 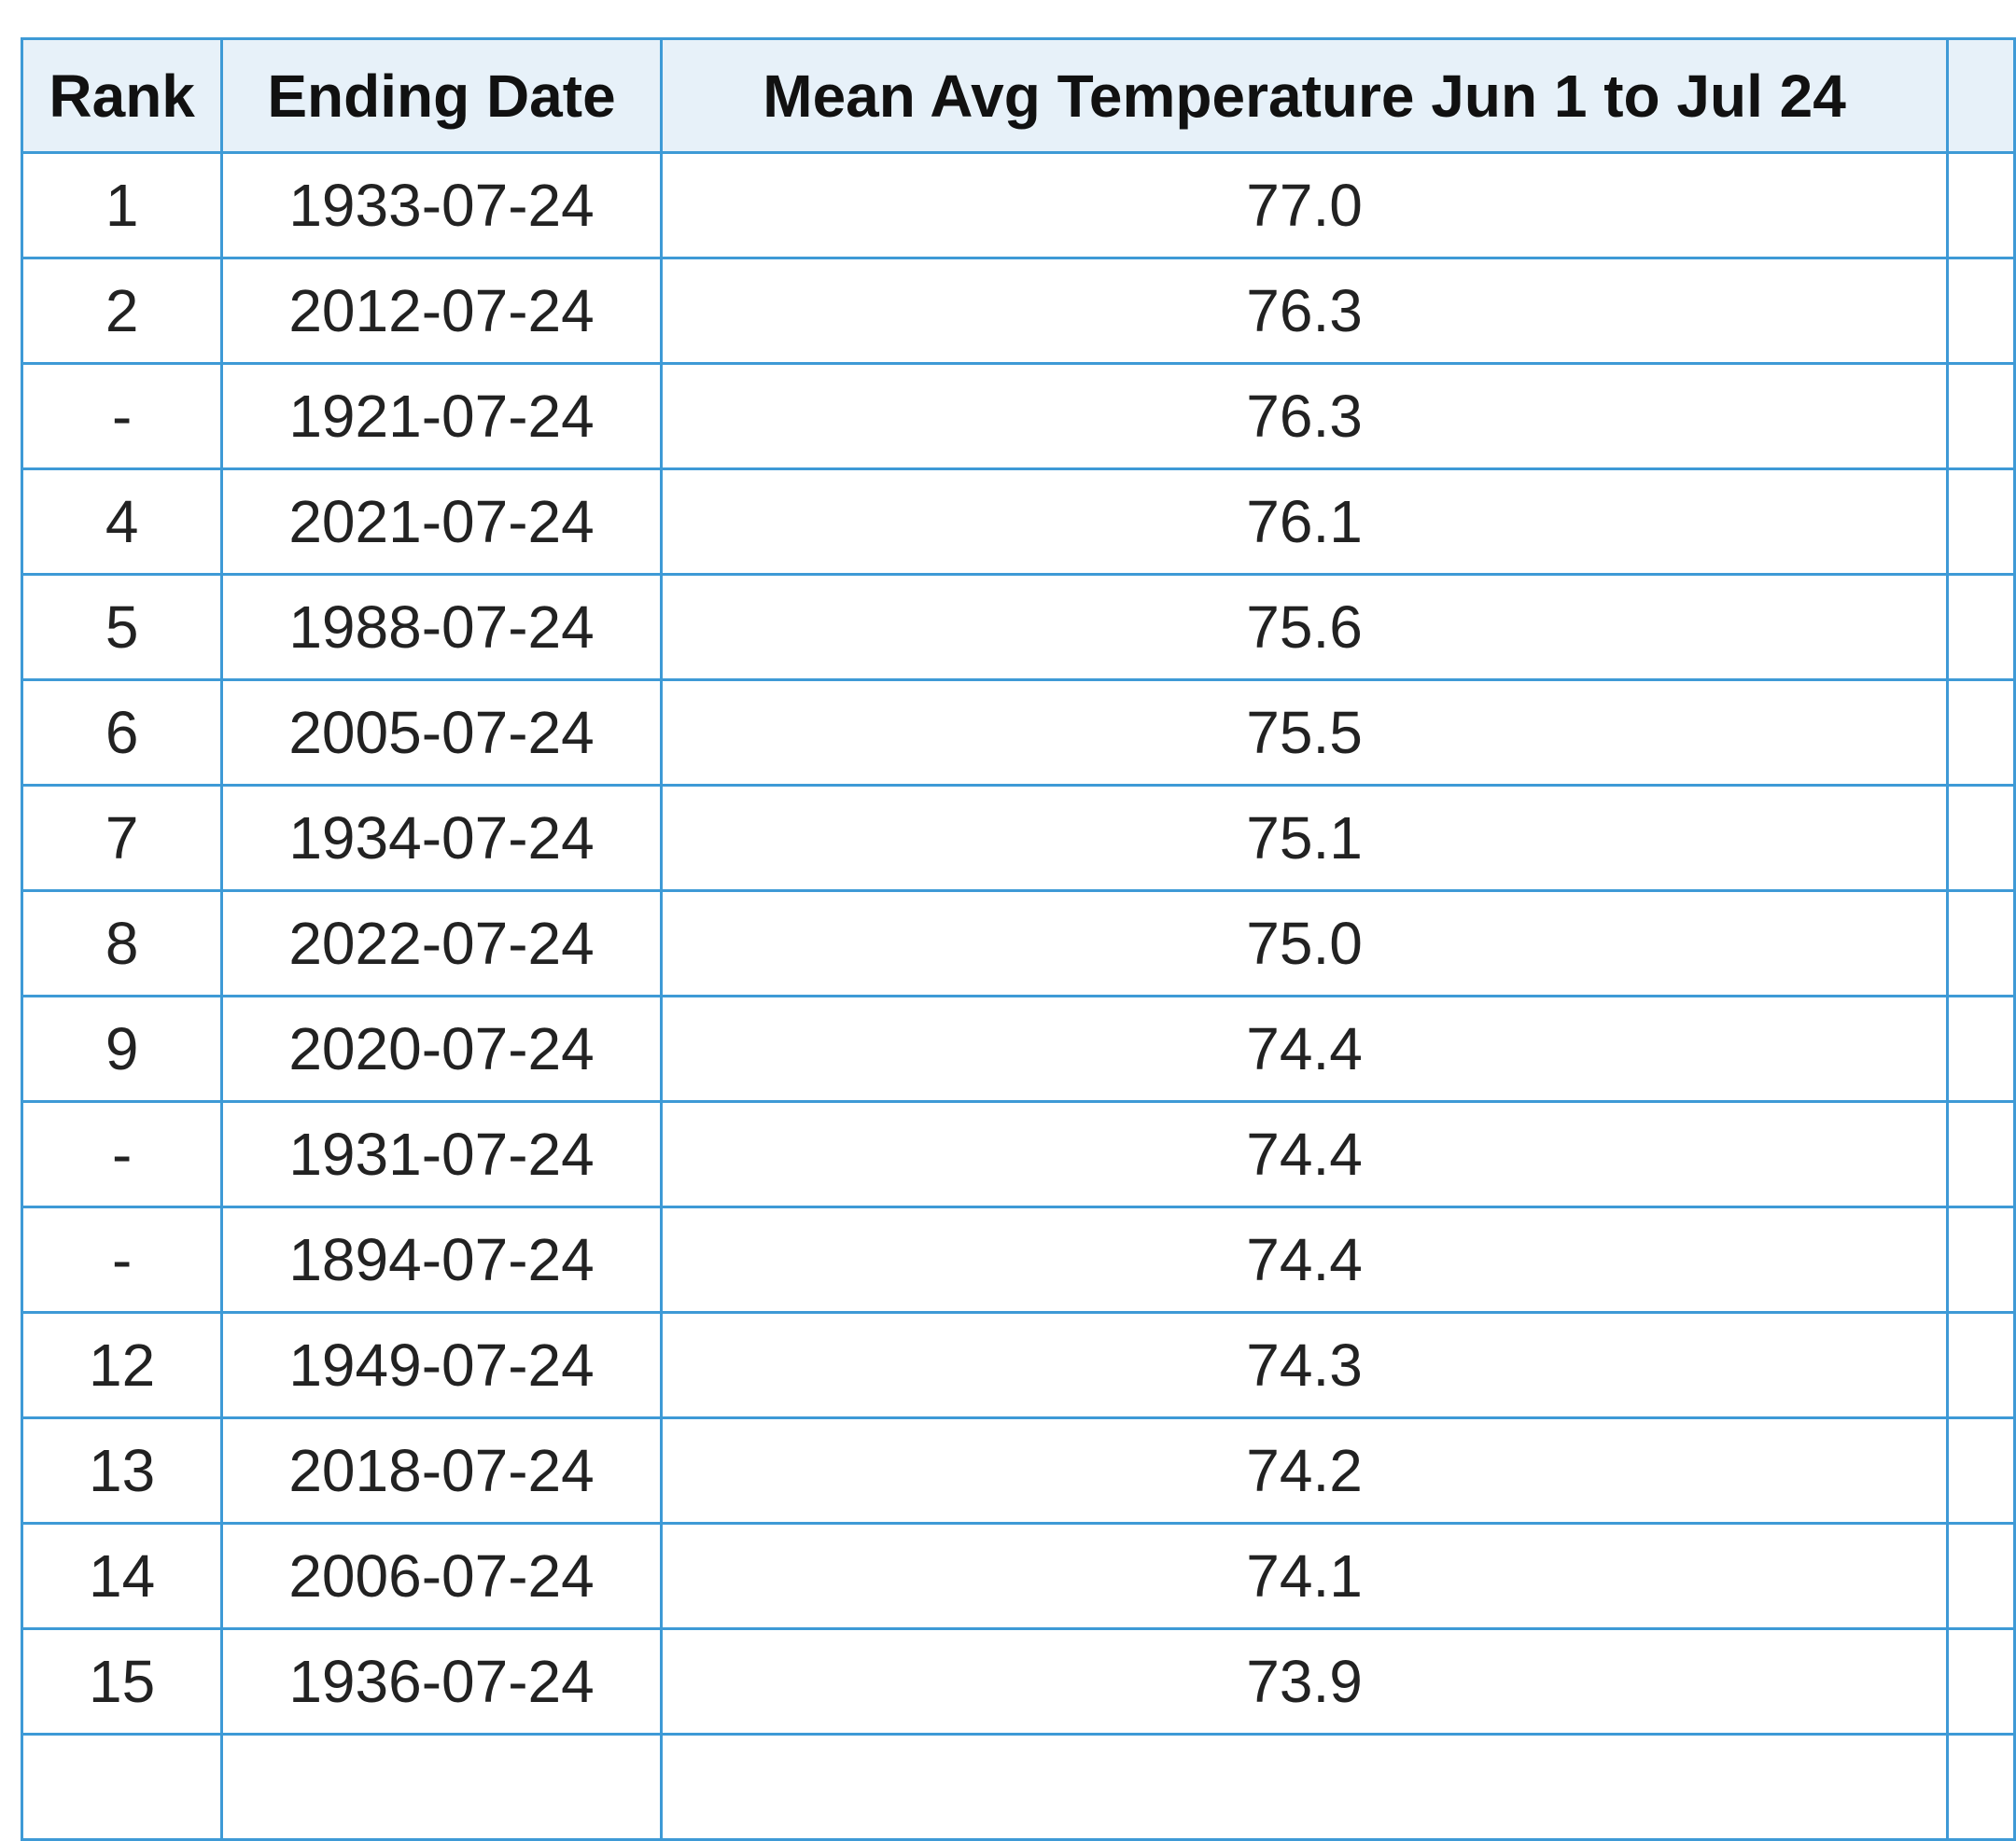 I want to click on temperature-cell: 75.6, so click(x=1304, y=627).